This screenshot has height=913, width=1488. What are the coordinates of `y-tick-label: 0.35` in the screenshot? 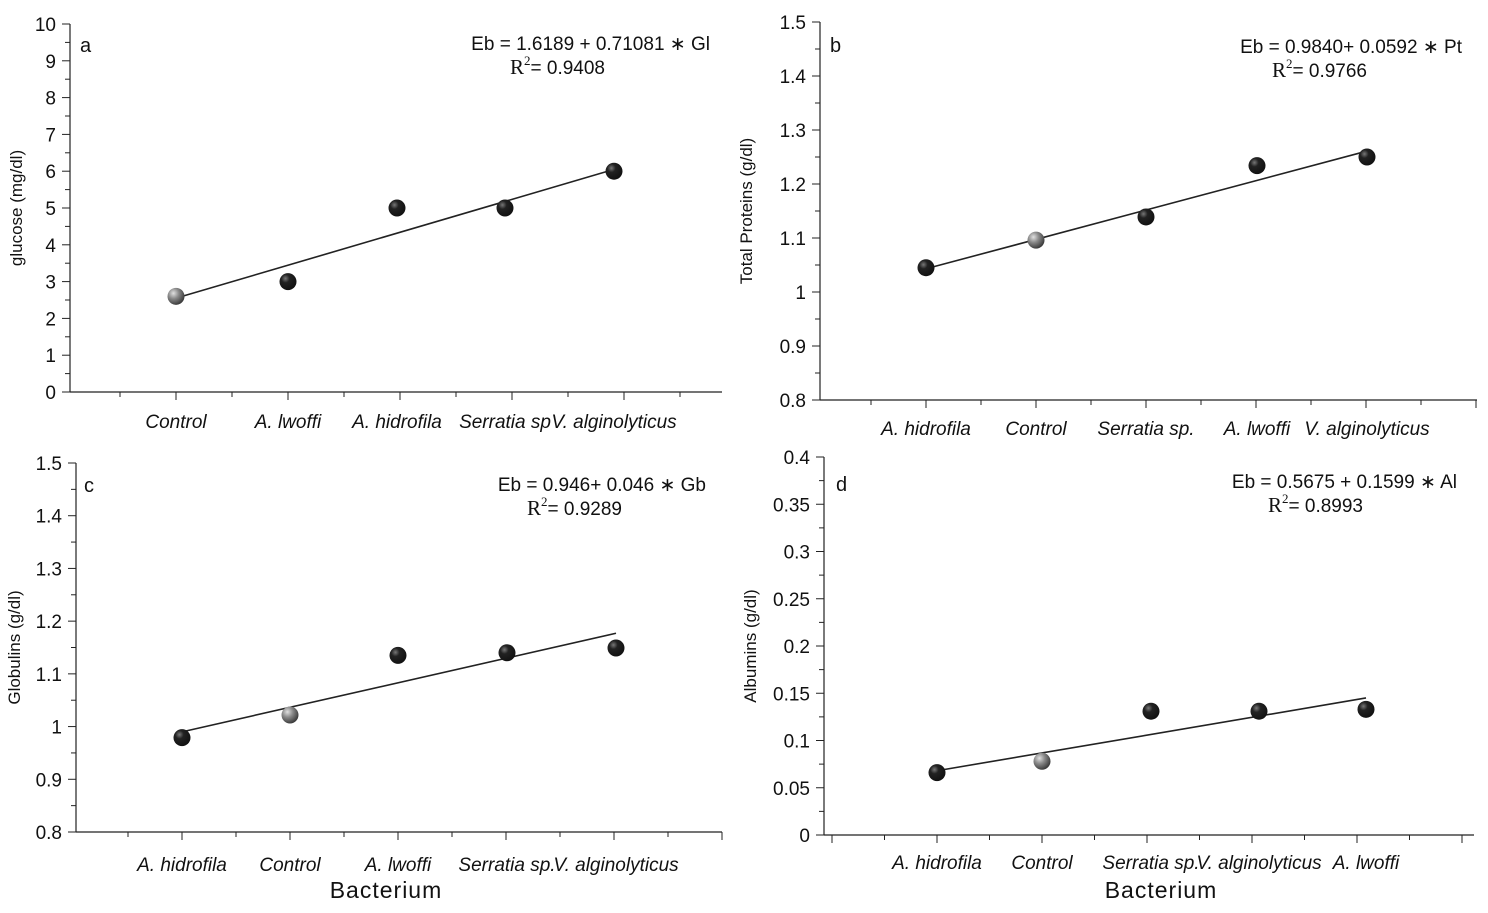 It's located at (791, 505).